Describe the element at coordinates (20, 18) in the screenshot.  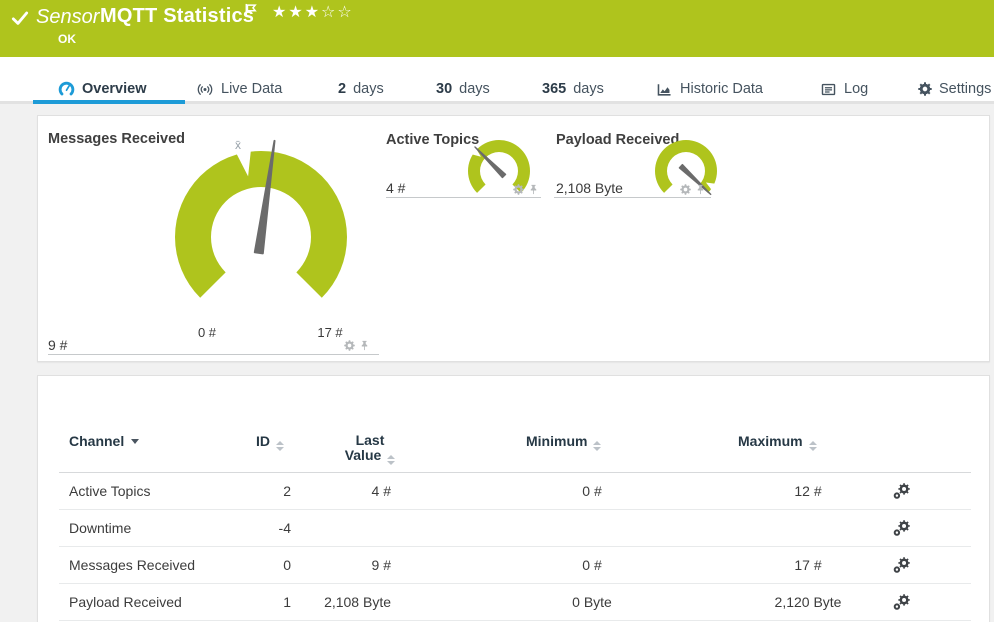
I see `status-ok-check-icon` at that location.